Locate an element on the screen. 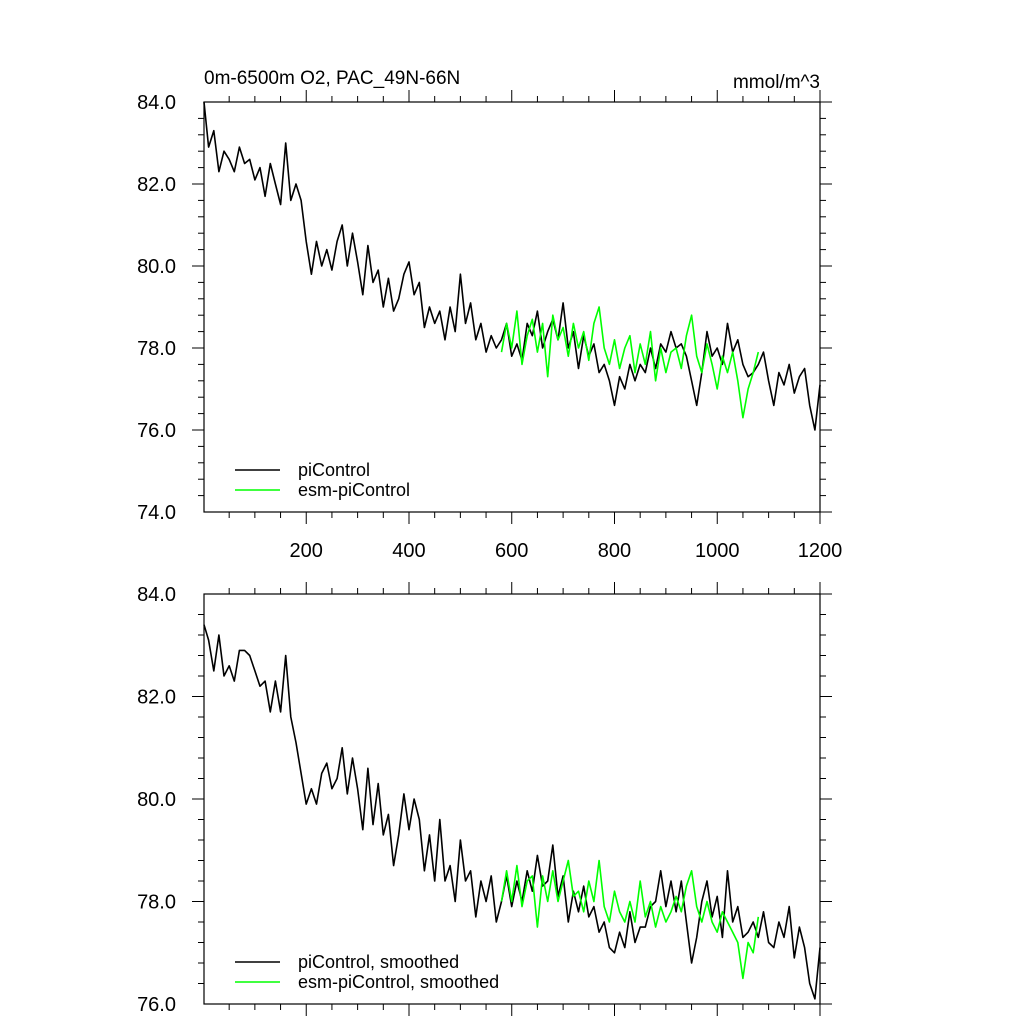 This screenshot has width=1024, height=1024. x-tick-label: 200 is located at coordinates (306, 551).